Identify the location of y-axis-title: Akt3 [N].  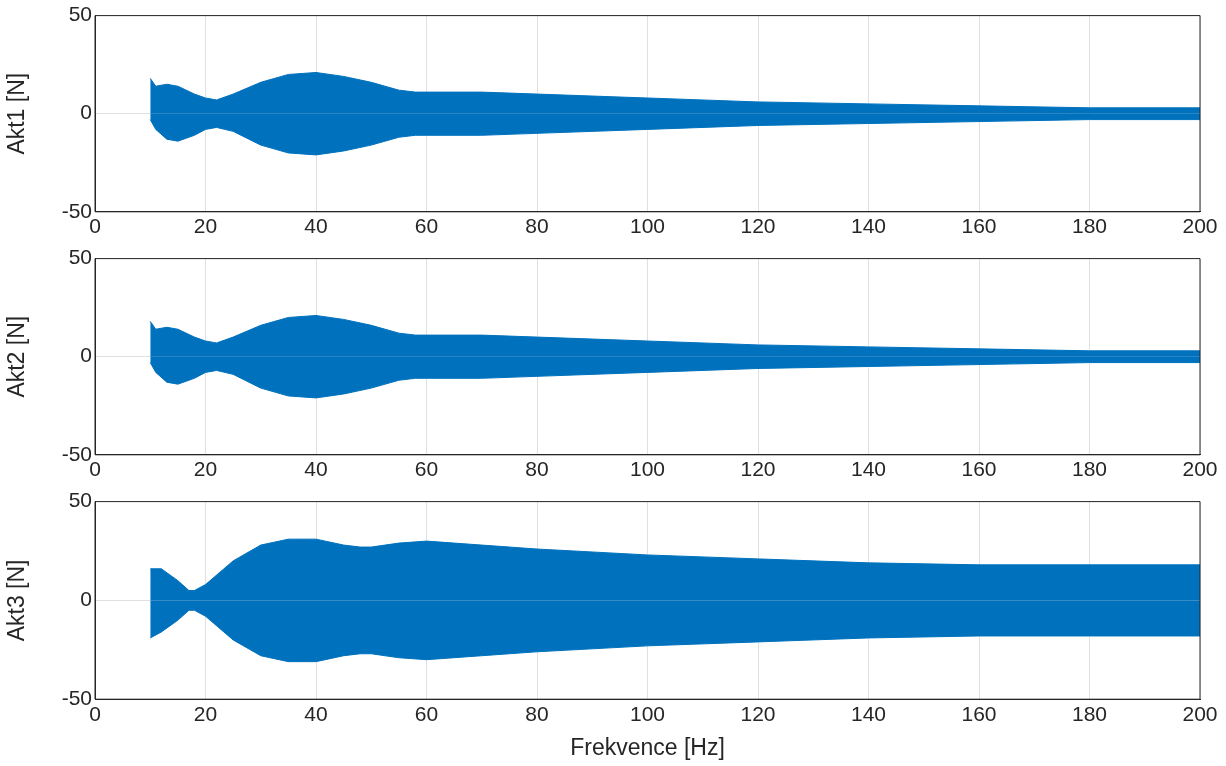
(16, 600).